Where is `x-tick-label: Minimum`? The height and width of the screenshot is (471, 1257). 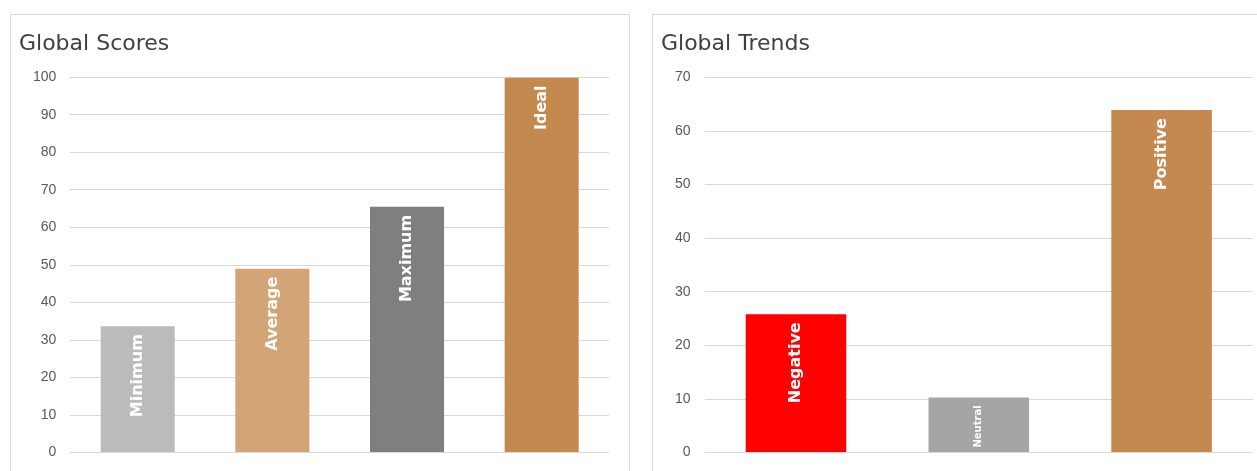 x-tick-label: Minimum is located at coordinates (136, 376).